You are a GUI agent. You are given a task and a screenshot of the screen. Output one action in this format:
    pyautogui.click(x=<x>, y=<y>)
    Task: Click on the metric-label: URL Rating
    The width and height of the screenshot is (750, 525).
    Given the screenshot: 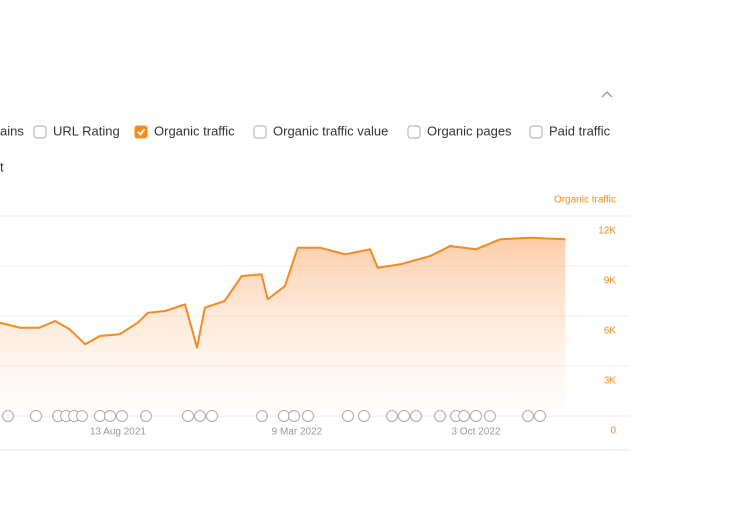 What is the action you would take?
    pyautogui.click(x=86, y=130)
    